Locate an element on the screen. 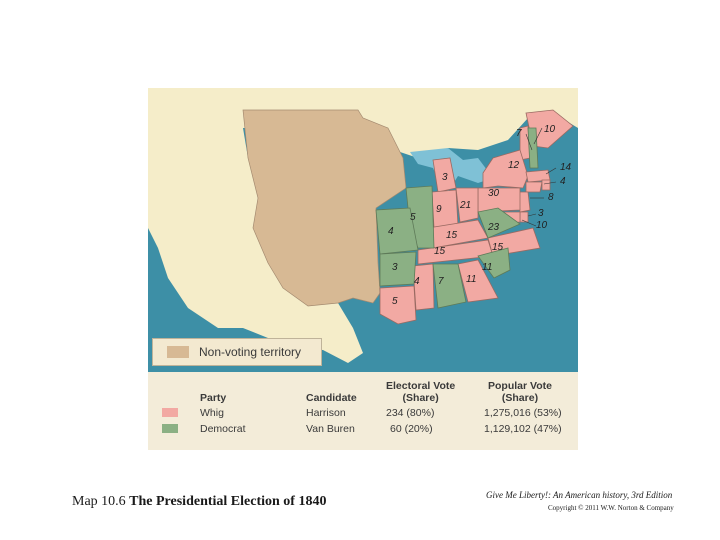  caption-title: The Presidential Election of 1840 is located at coordinates (228, 501).